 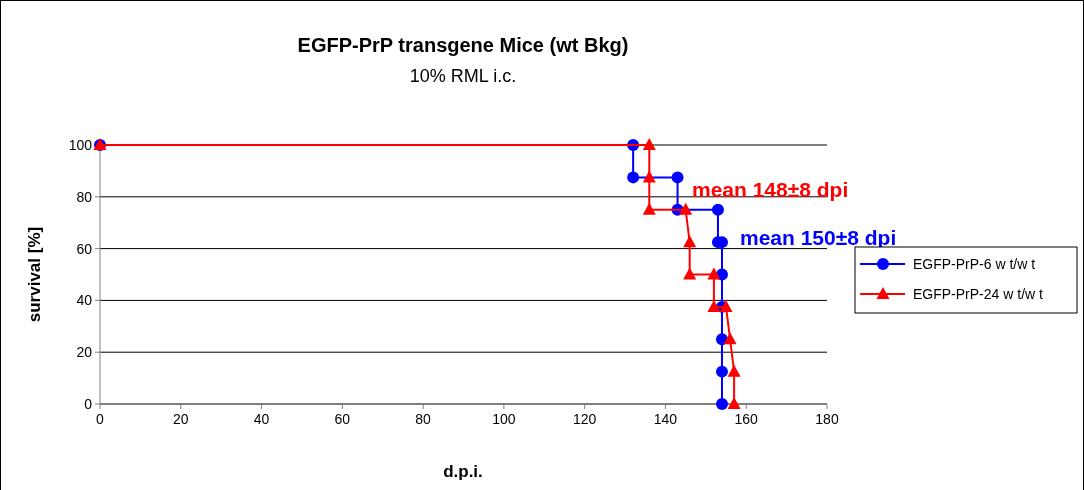 I want to click on x-tick-label: 100, so click(x=504, y=419).